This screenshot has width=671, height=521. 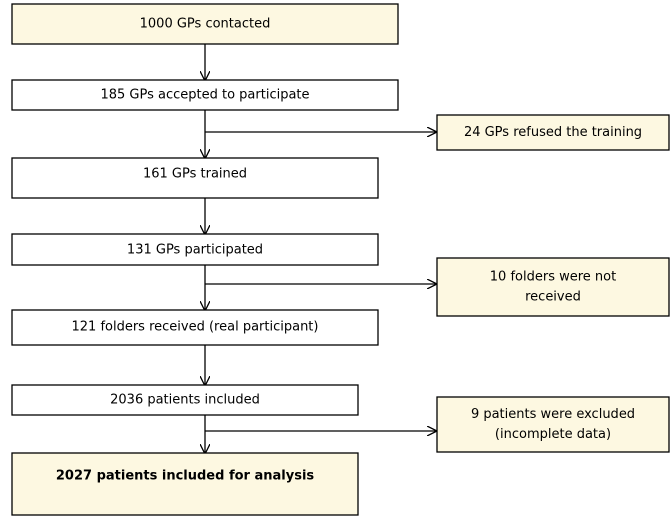 I want to click on box-label: received, so click(x=553, y=297).